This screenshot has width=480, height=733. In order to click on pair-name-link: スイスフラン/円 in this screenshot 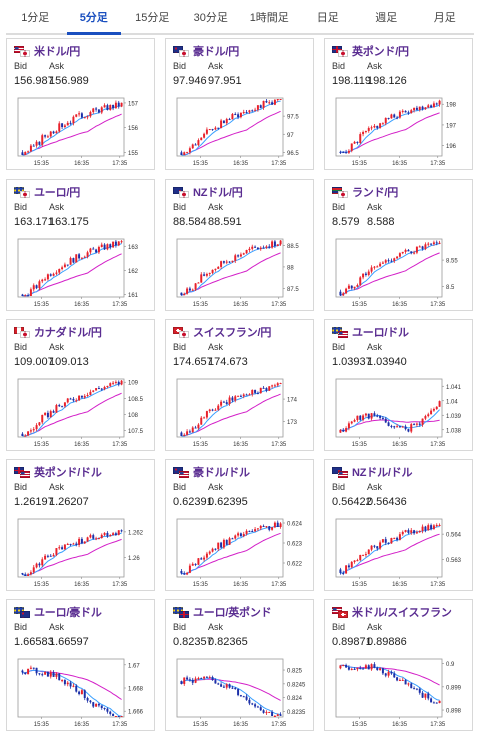, I will do `click(232, 333)`.